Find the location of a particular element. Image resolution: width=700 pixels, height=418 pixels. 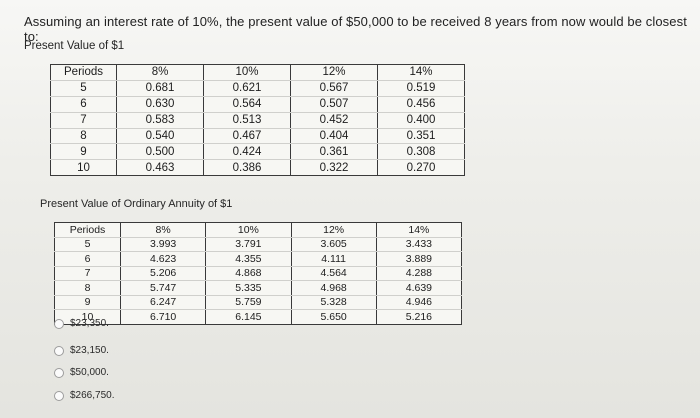

table-cell: 3.791 is located at coordinates (248, 244).